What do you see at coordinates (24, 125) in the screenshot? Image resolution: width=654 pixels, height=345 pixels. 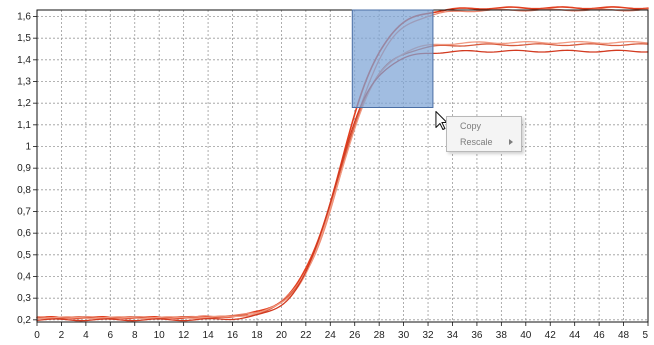 I see `y-tick-label: 1,1` at bounding box center [24, 125].